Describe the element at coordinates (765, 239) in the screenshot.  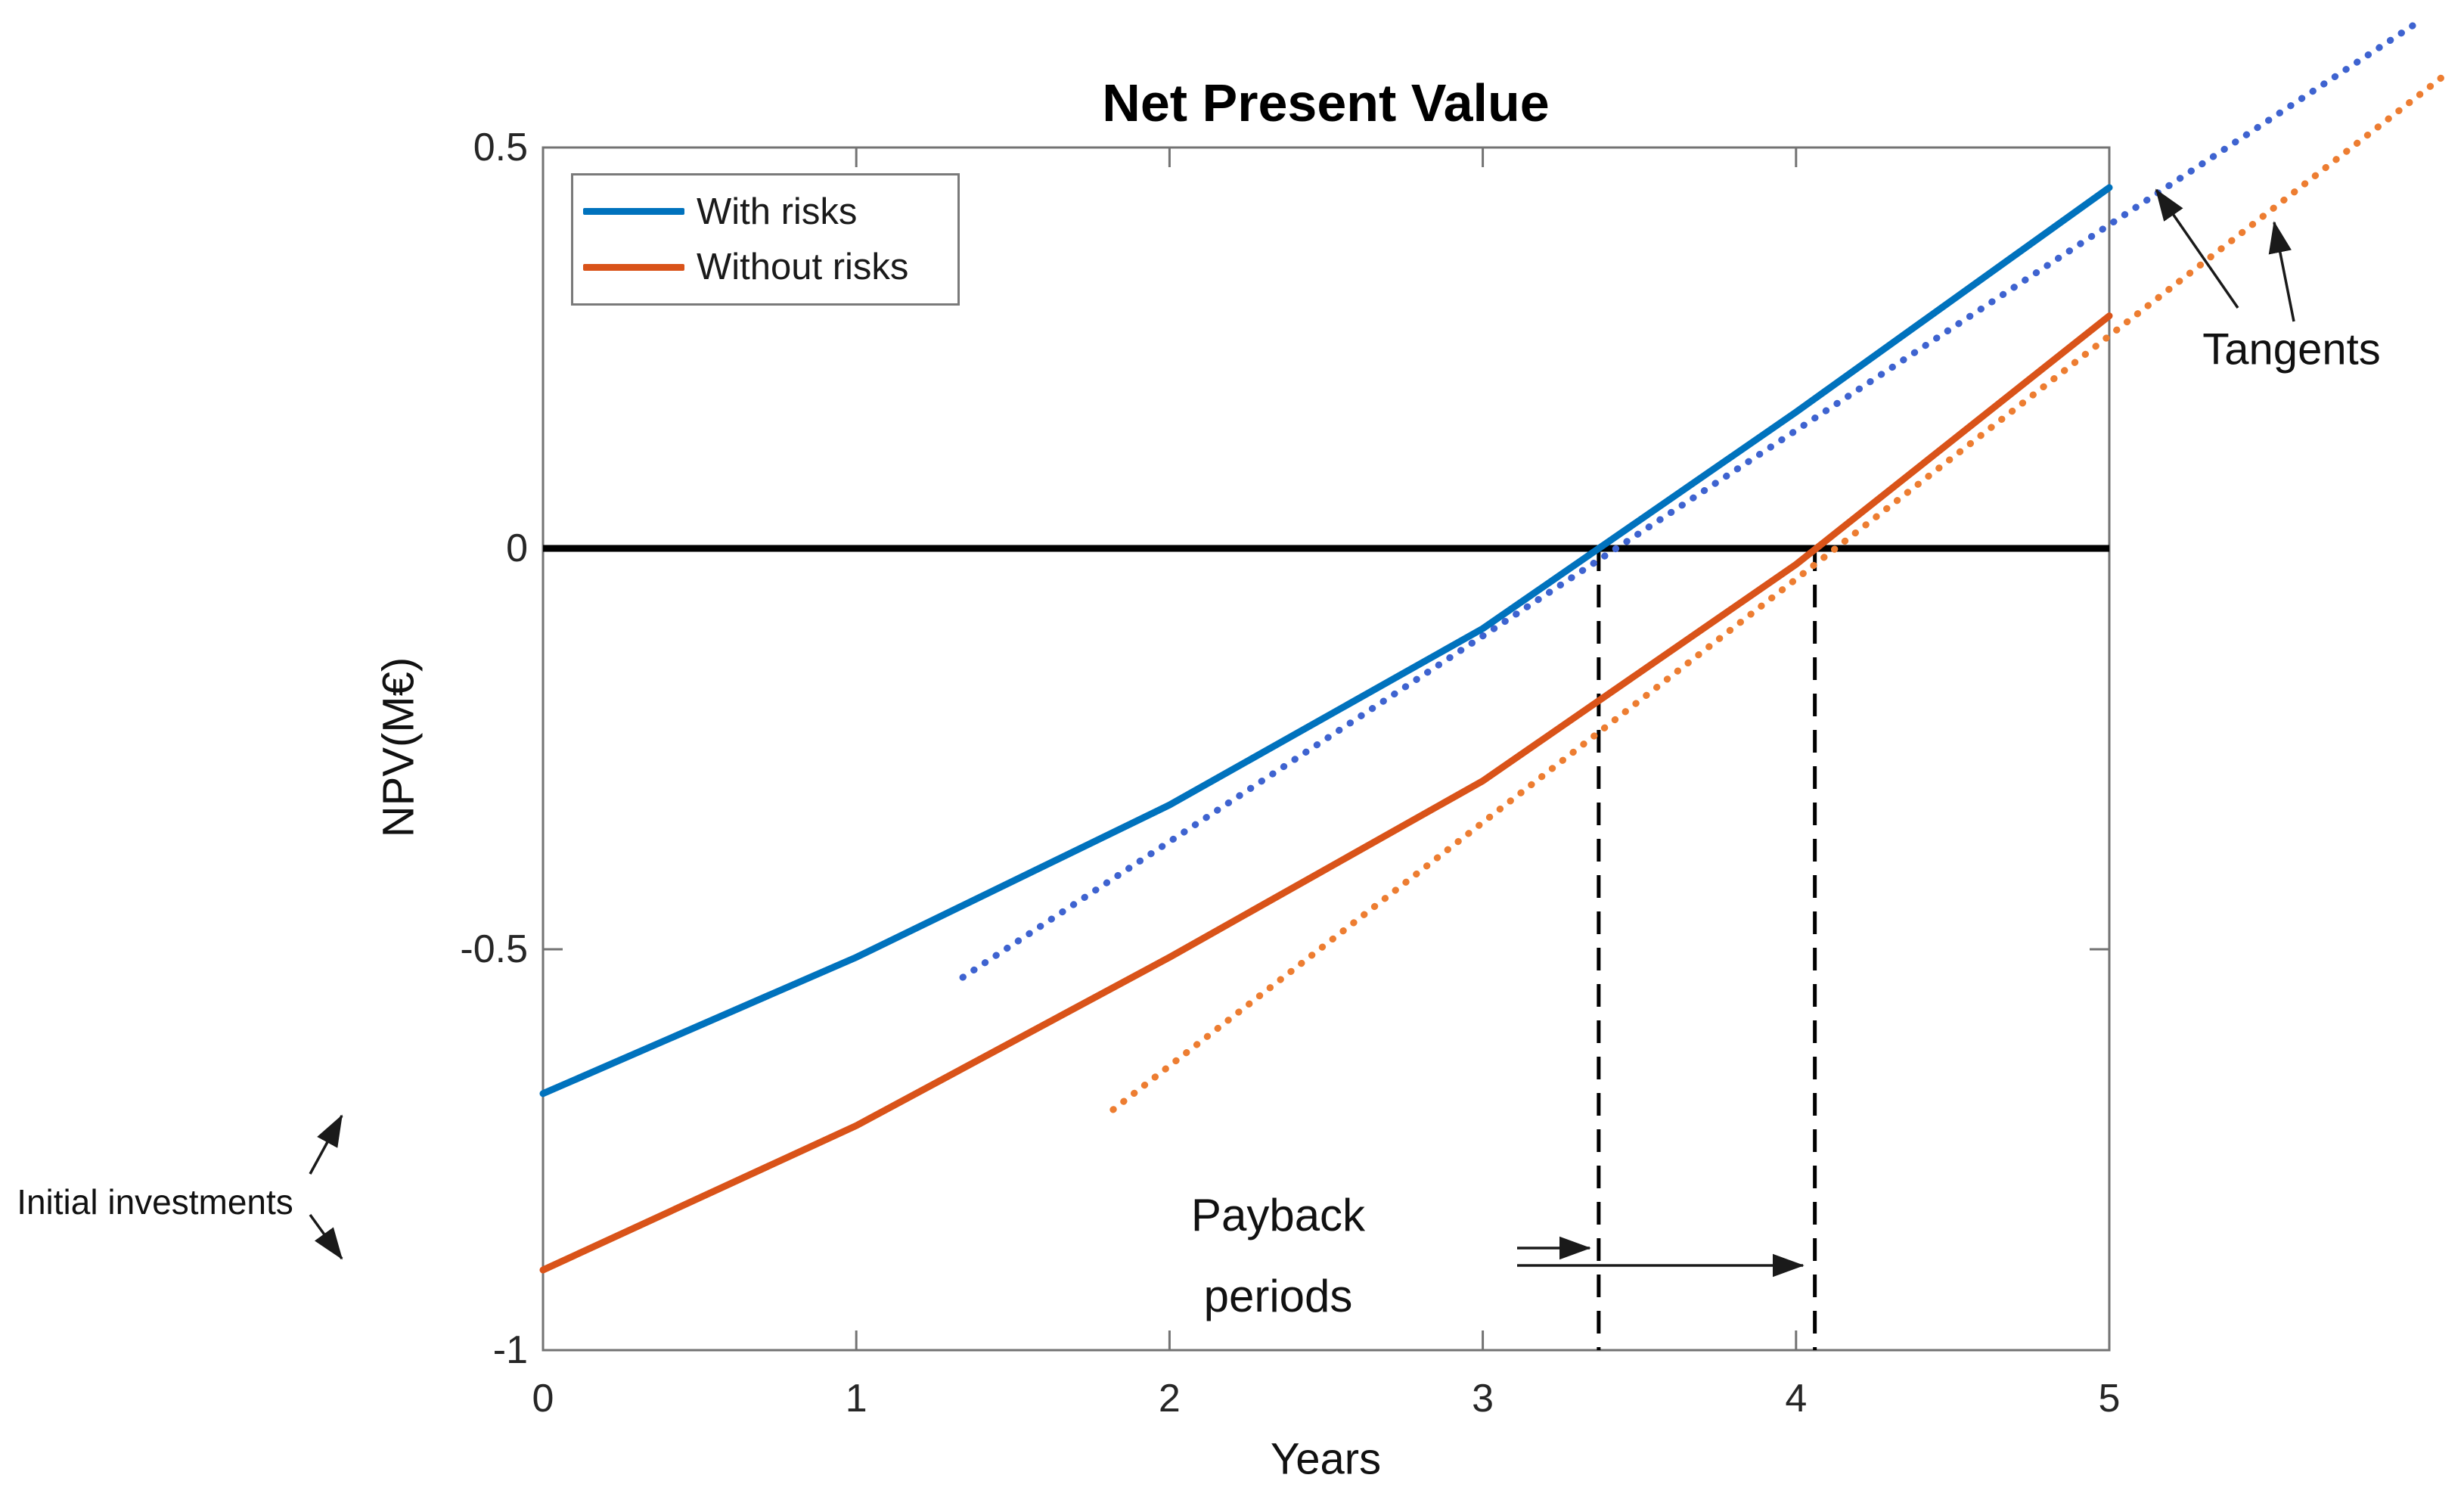
I see `legend: With risks Without risks` at that location.